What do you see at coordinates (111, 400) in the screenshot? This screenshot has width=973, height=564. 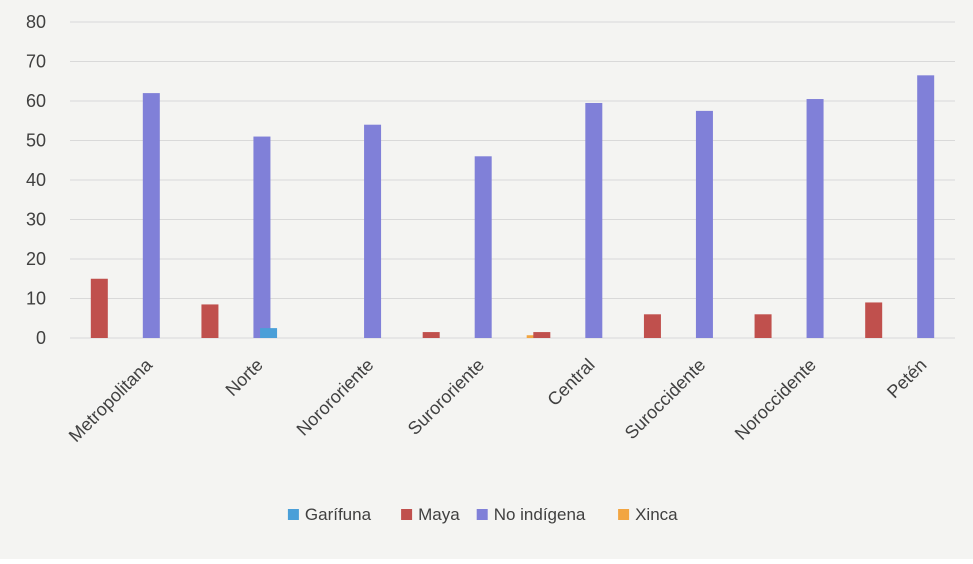 I see `x-tick-label: Metropolitana` at bounding box center [111, 400].